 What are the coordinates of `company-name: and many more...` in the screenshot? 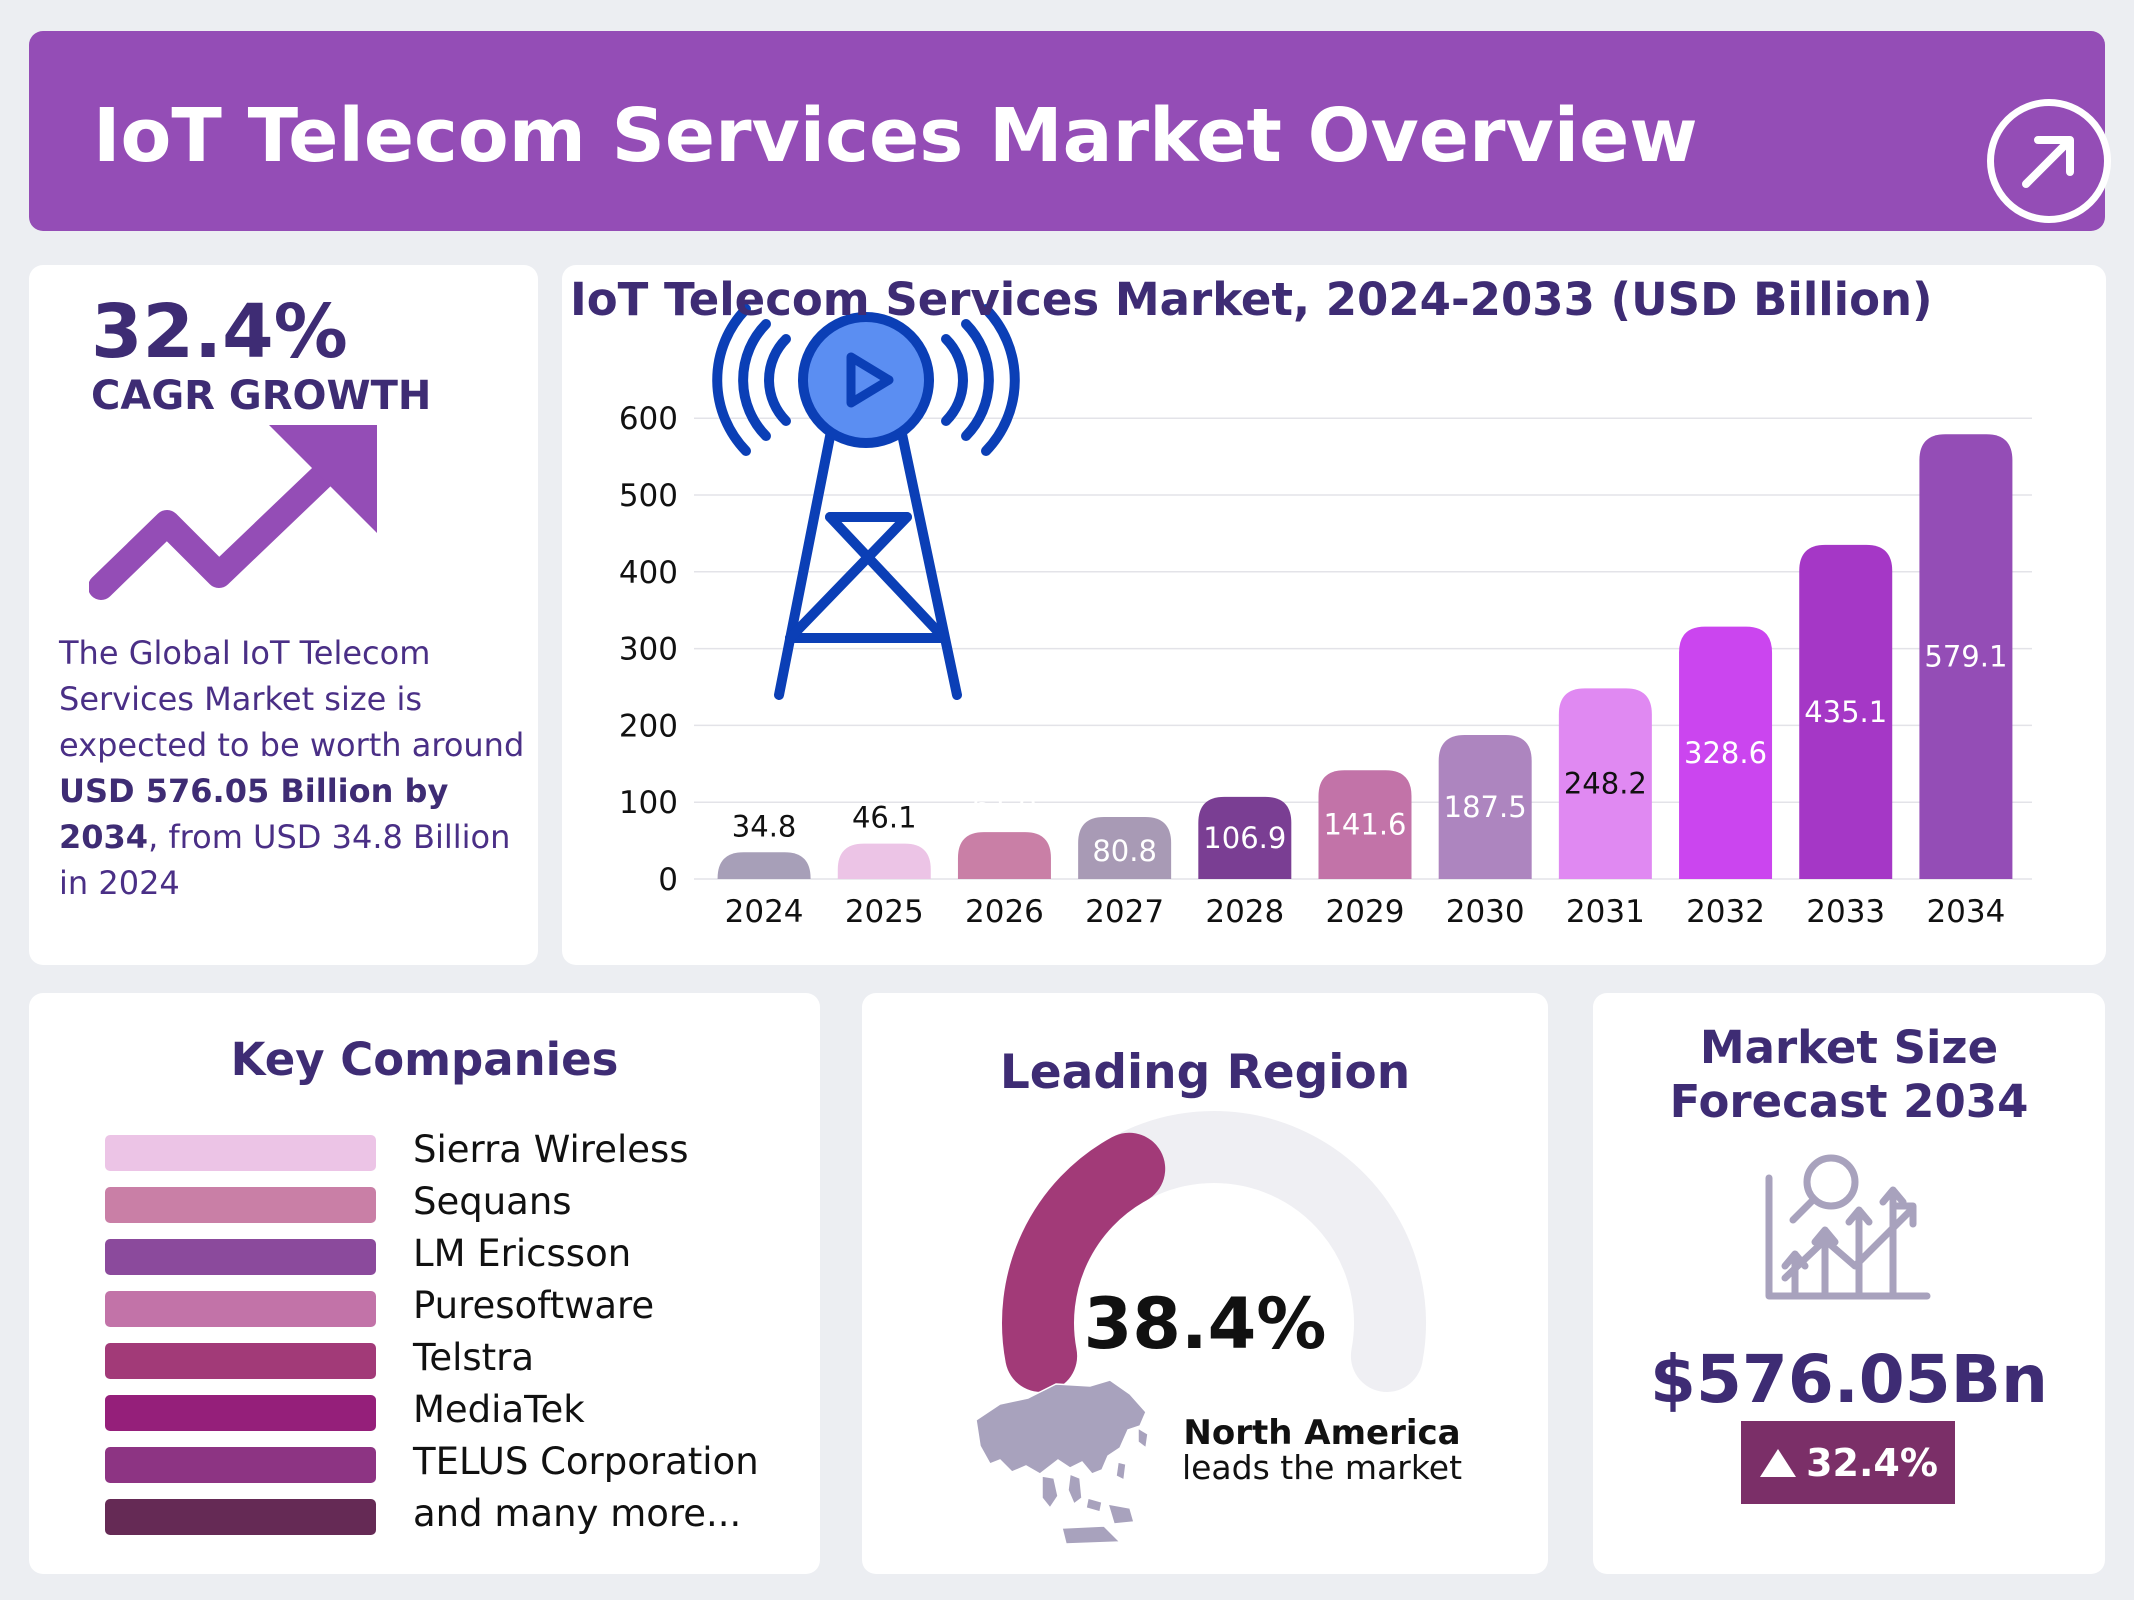 It's located at (577, 1513).